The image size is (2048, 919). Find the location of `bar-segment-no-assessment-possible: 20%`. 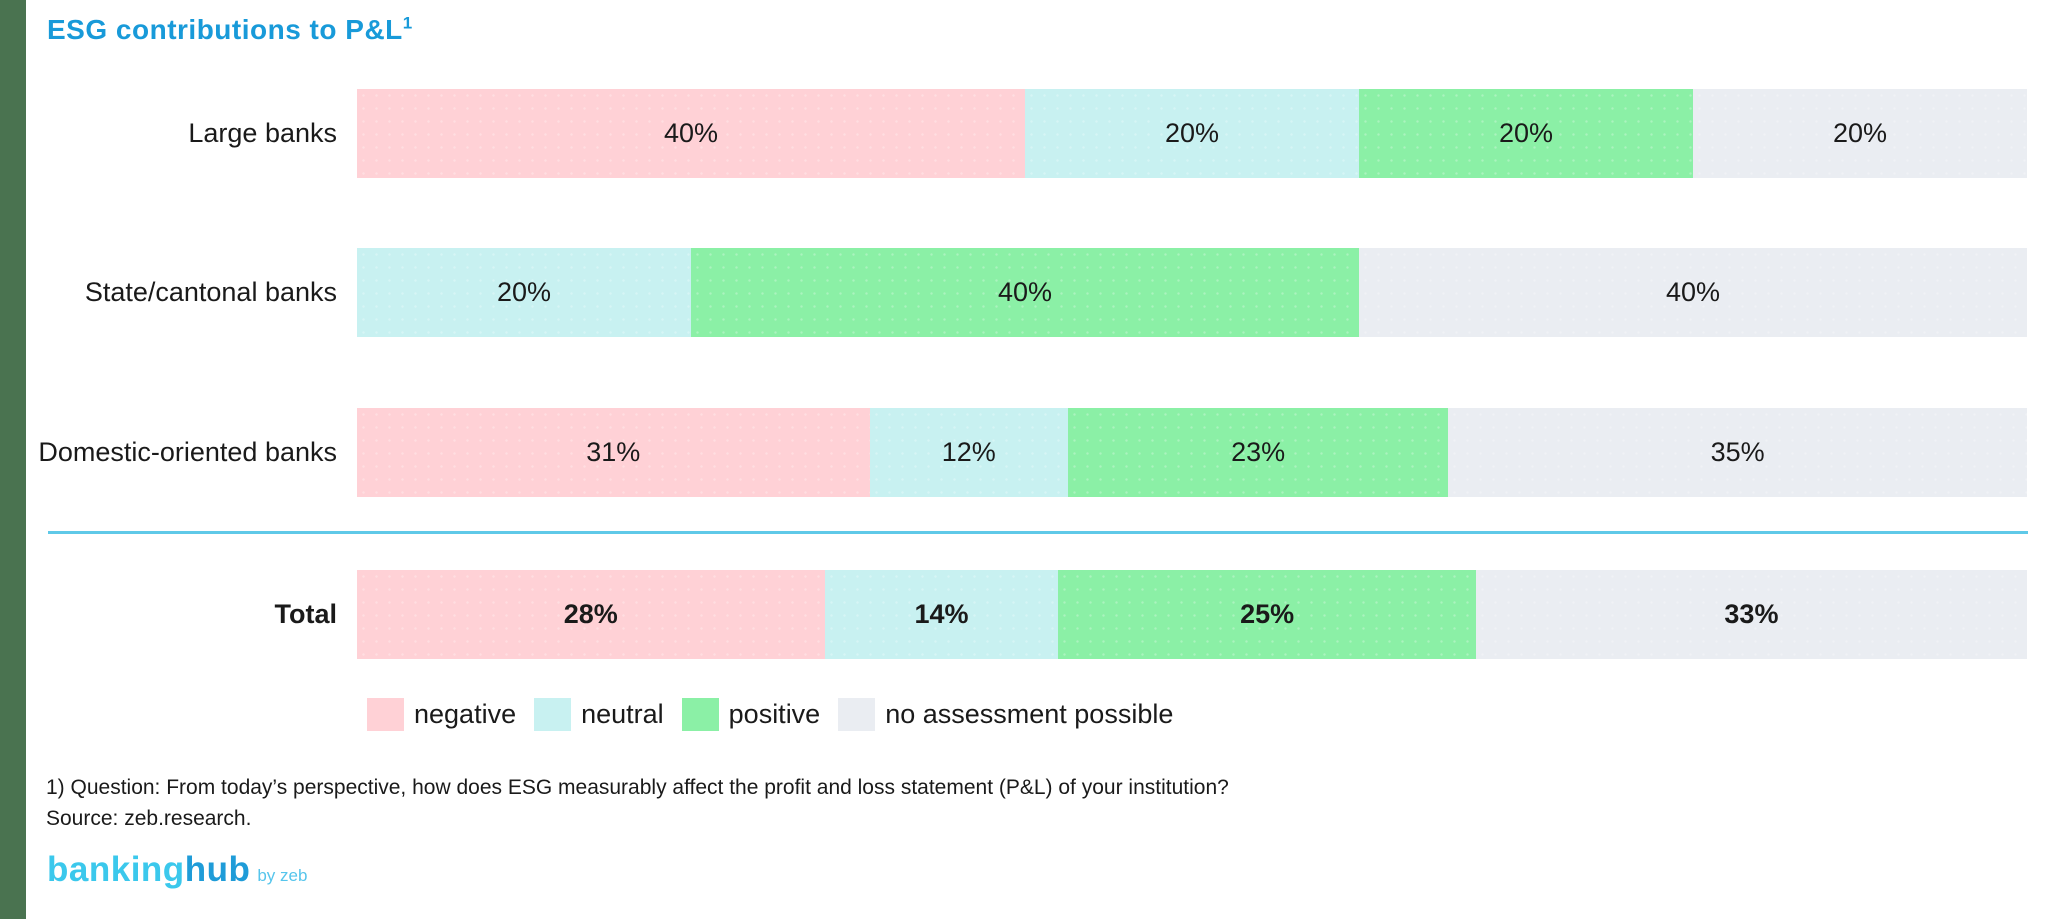

bar-segment-no-assessment-possible: 20% is located at coordinates (1860, 133).